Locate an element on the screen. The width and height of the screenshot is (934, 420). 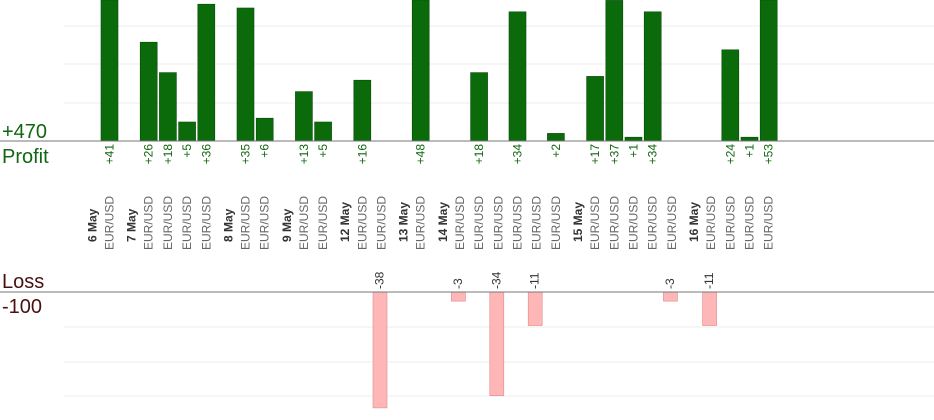
profit-value-label: +24 is located at coordinates (730, 154).